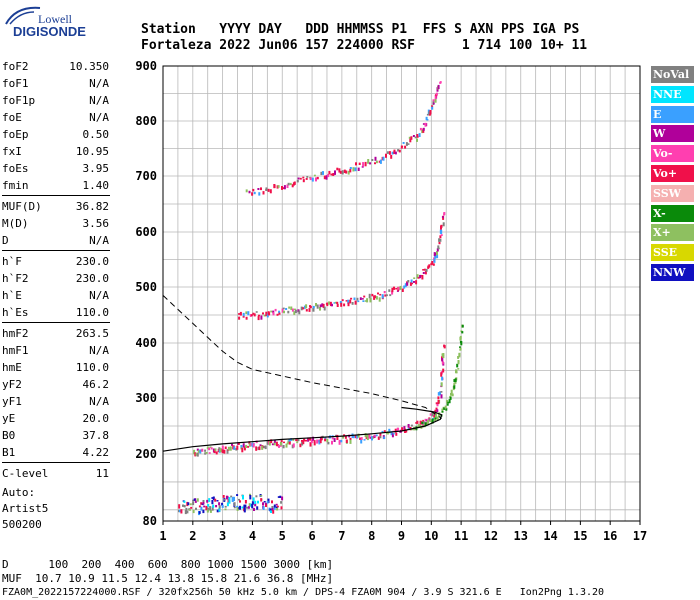 The width and height of the screenshot is (700, 600). What do you see at coordinates (55, 333) in the screenshot?
I see `parameter-row: hmF2 263.5` at bounding box center [55, 333].